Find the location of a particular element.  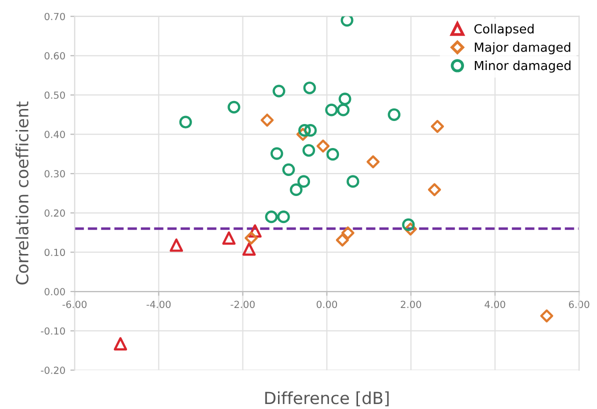

legend-label: Major damaged is located at coordinates (522, 48).